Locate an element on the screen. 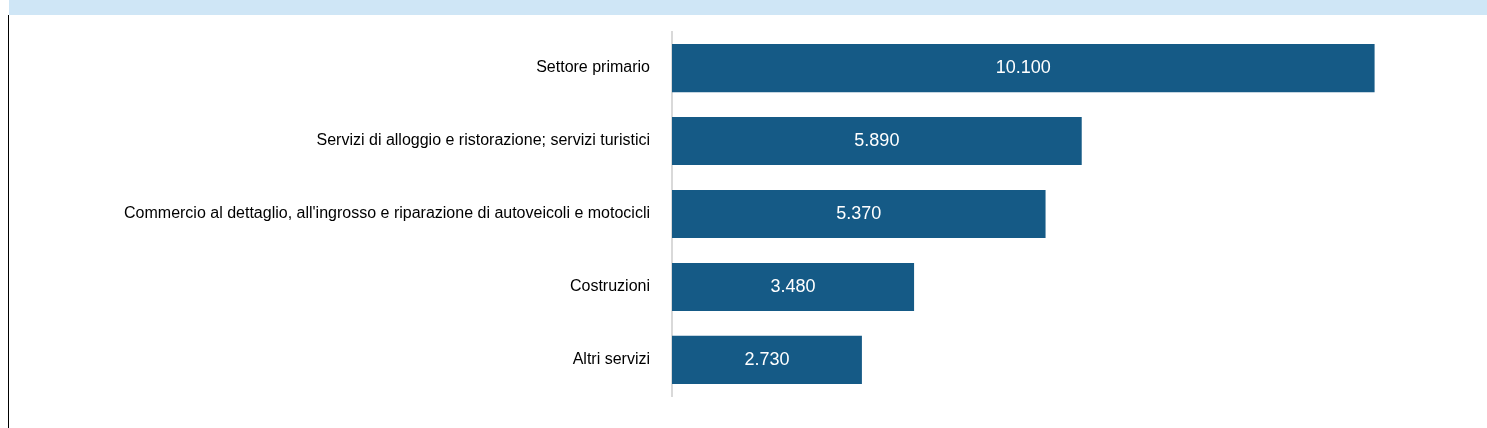 Image resolution: width=1487 pixels, height=428 pixels. y-tick-label: Costruzioni is located at coordinates (609, 286).